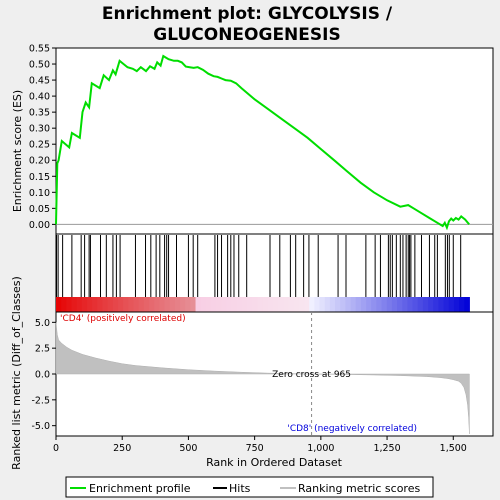  Describe the element at coordinates (39, 209) in the screenshot. I see `es-tick-label: 0.05` at that location.